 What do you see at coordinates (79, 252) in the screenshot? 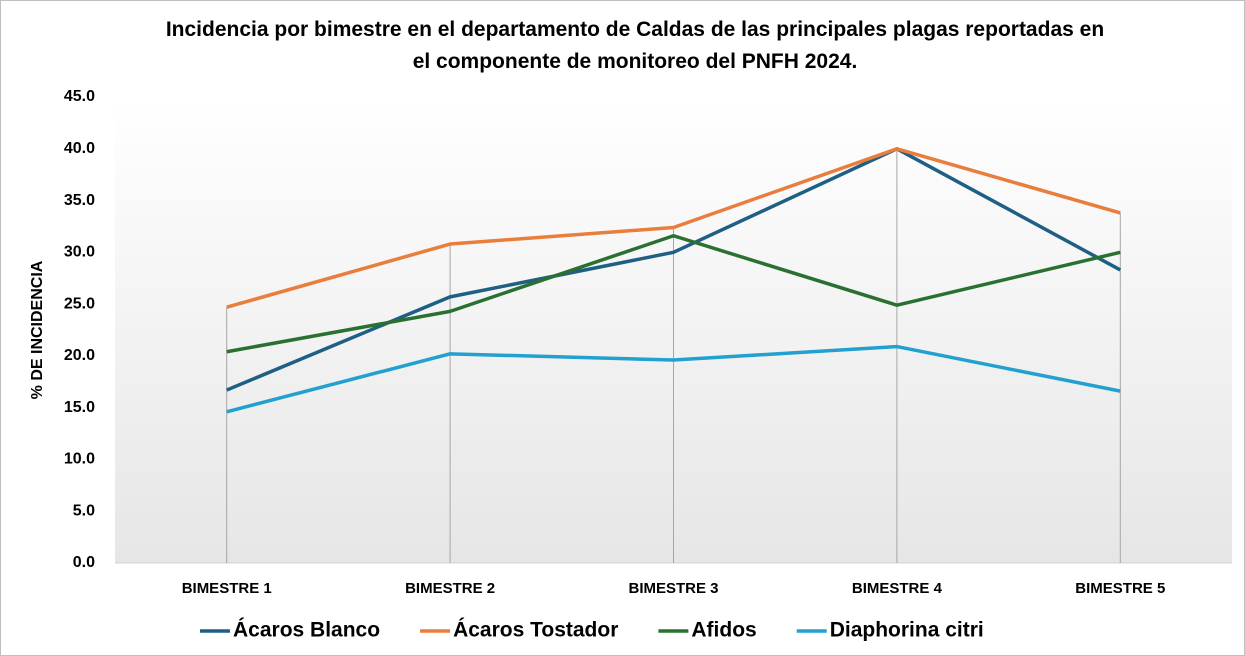
I see `y-tick-label: 30.0` at bounding box center [79, 252].